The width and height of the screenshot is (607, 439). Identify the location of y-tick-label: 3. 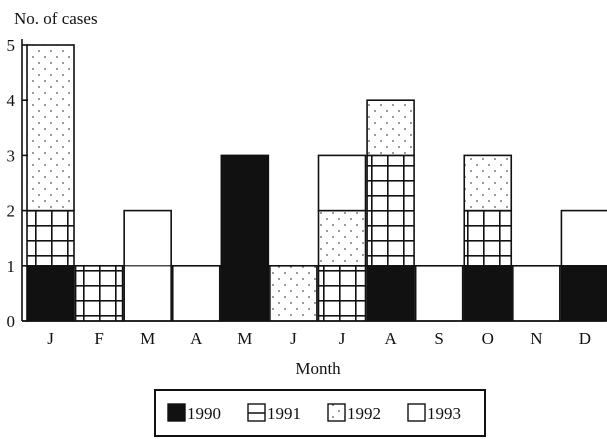
(11, 155).